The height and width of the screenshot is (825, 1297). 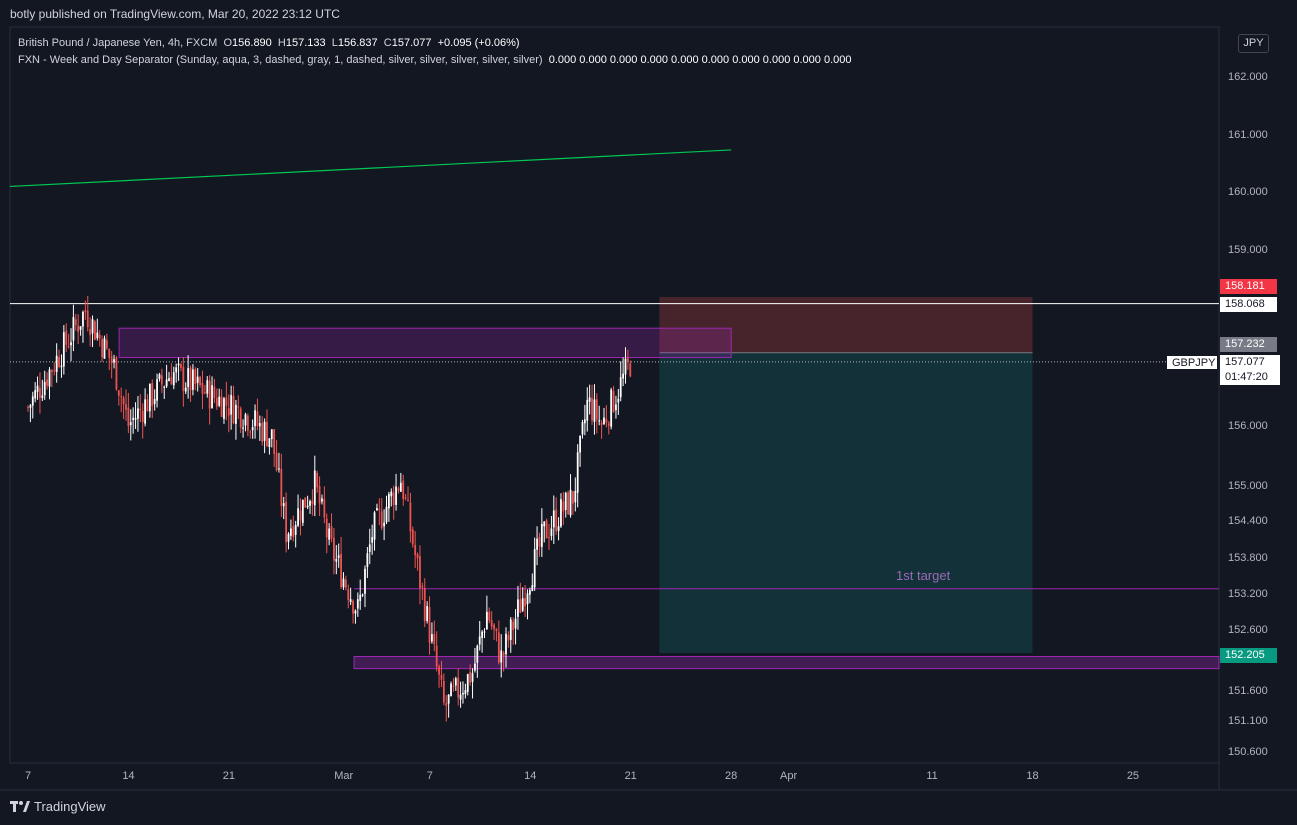 I want to click on trend-line, so click(x=370, y=168).